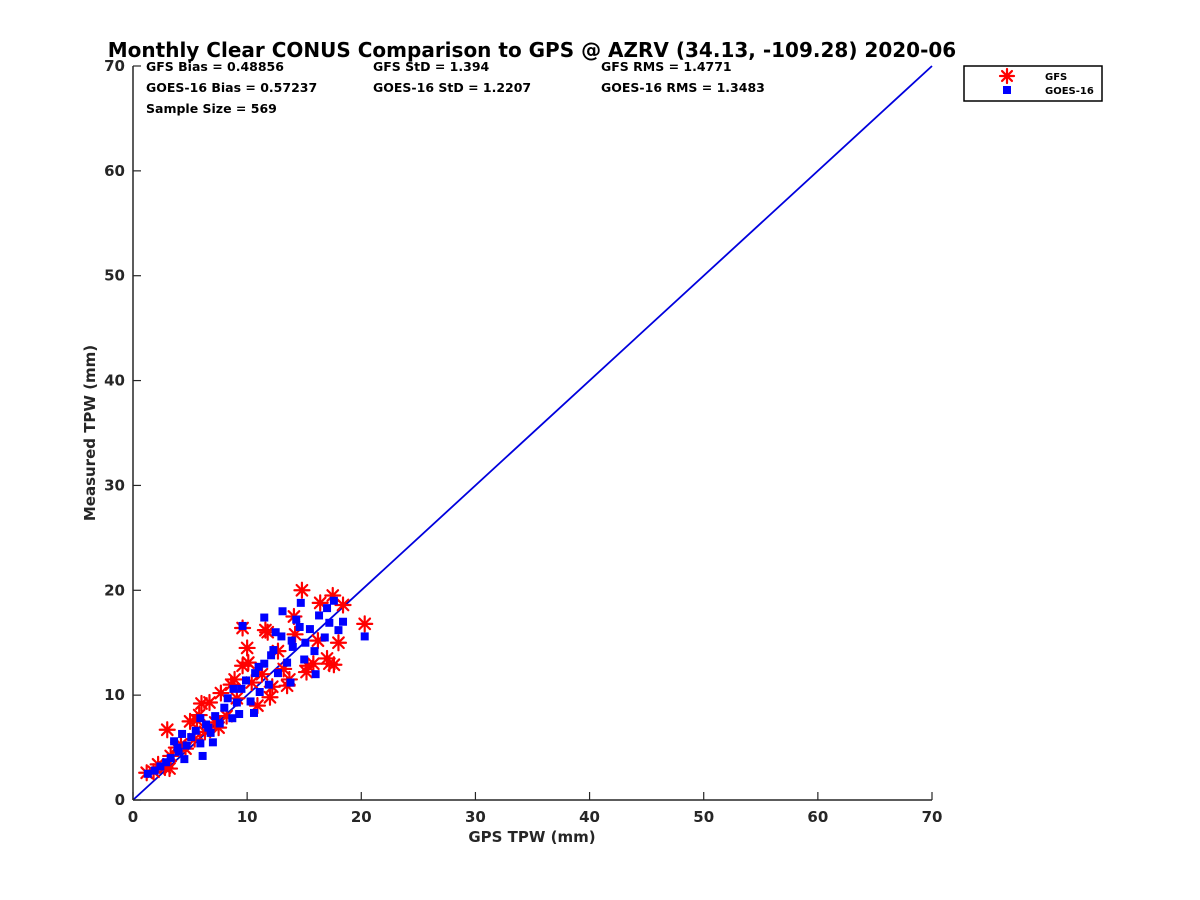 The image size is (1200, 900). Describe the element at coordinates (361, 817) in the screenshot. I see `x-tick-label: 20` at that location.